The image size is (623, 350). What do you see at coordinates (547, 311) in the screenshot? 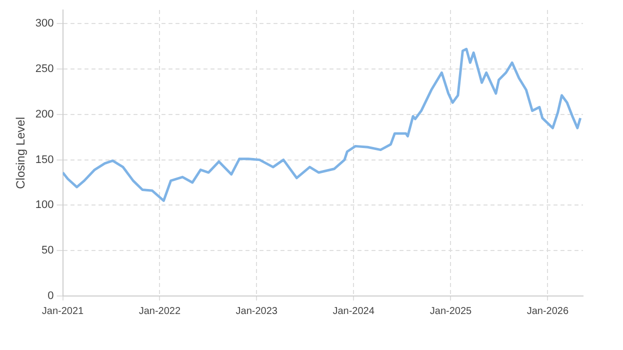
I see `x-tick-label: Jan-2026` at bounding box center [547, 311].